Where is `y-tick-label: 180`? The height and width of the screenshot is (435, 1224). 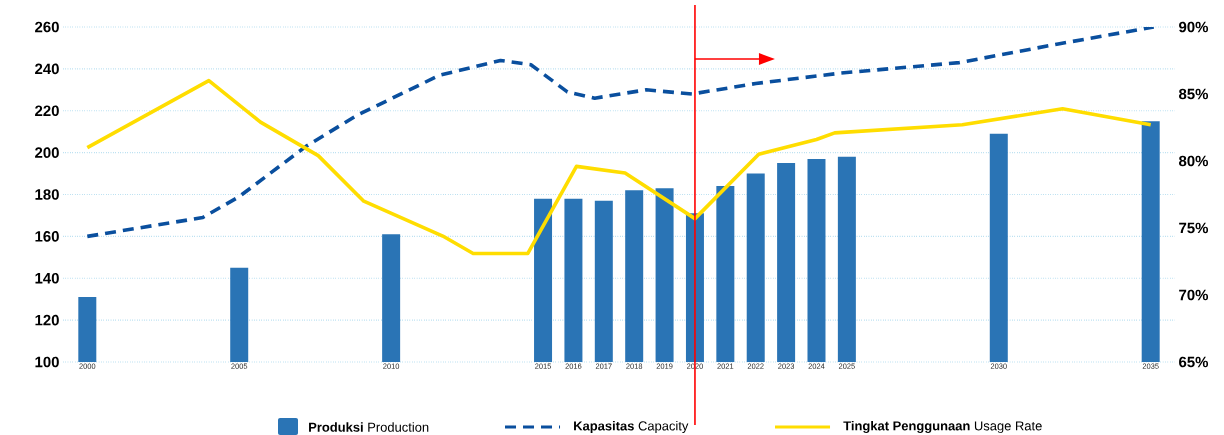 y-tick-label: 180 is located at coordinates (47, 194).